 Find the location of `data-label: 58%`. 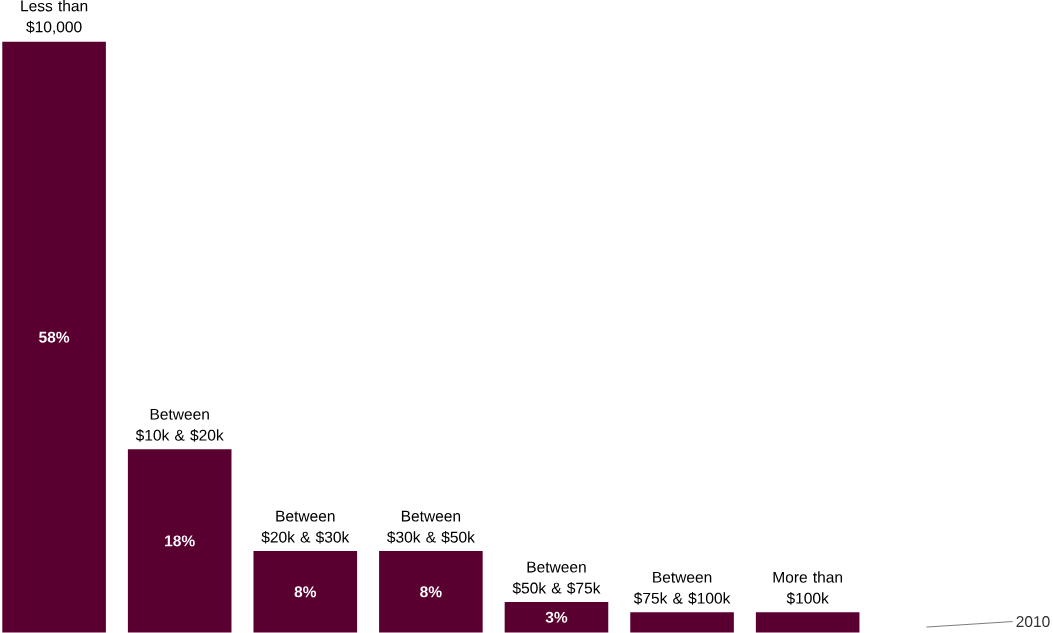

data-label: 58% is located at coordinates (54, 337).